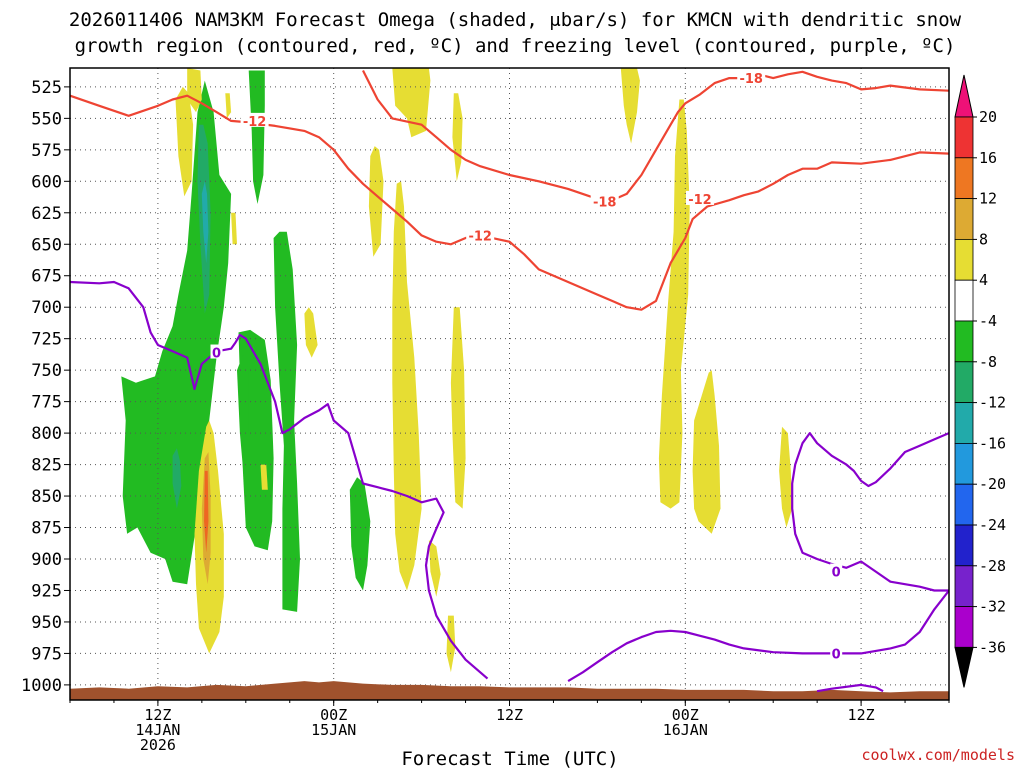 This screenshot has height=768, width=1024. What do you see at coordinates (46, 371) in the screenshot?
I see `y-tick-label: 750` at bounding box center [46, 371].